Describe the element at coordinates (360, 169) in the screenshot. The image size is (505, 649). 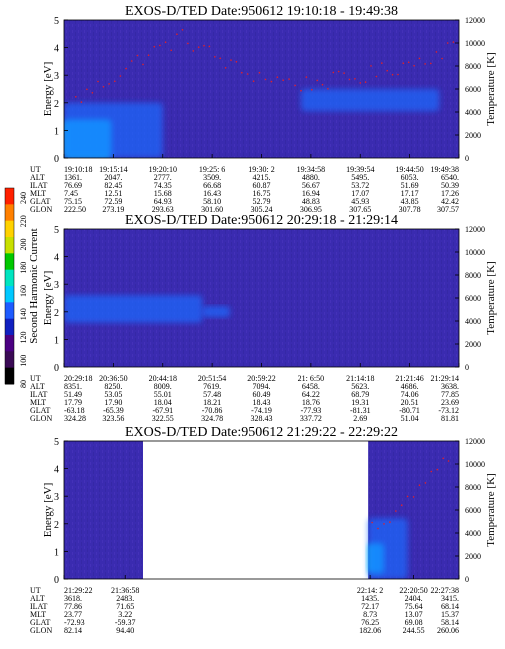
I see `ephemeris-value: 19:39:54` at that location.